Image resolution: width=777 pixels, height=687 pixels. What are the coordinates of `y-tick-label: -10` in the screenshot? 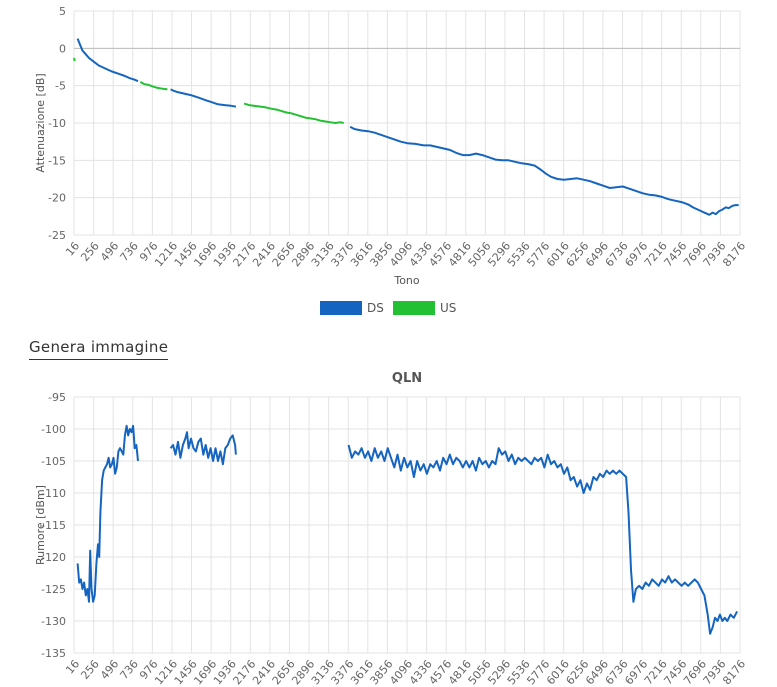 It's located at (57, 123).